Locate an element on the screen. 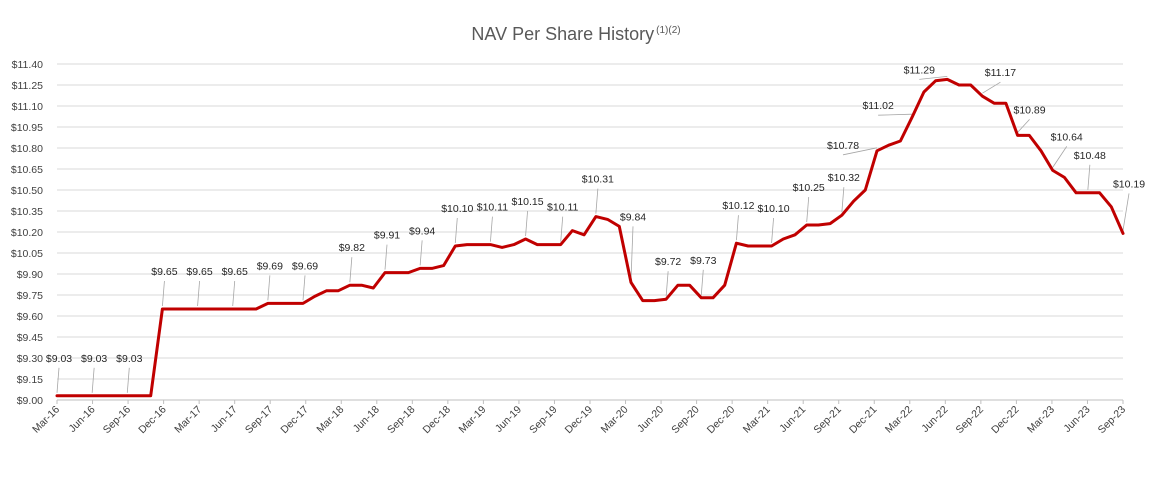 The width and height of the screenshot is (1152, 480). y-tick-label: $10.05 is located at coordinates (27, 254).